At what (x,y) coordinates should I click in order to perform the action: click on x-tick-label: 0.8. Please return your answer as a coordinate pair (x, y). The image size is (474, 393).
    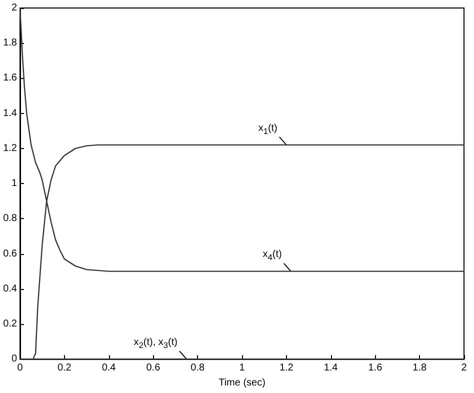
    Looking at the image, I should click on (197, 368).